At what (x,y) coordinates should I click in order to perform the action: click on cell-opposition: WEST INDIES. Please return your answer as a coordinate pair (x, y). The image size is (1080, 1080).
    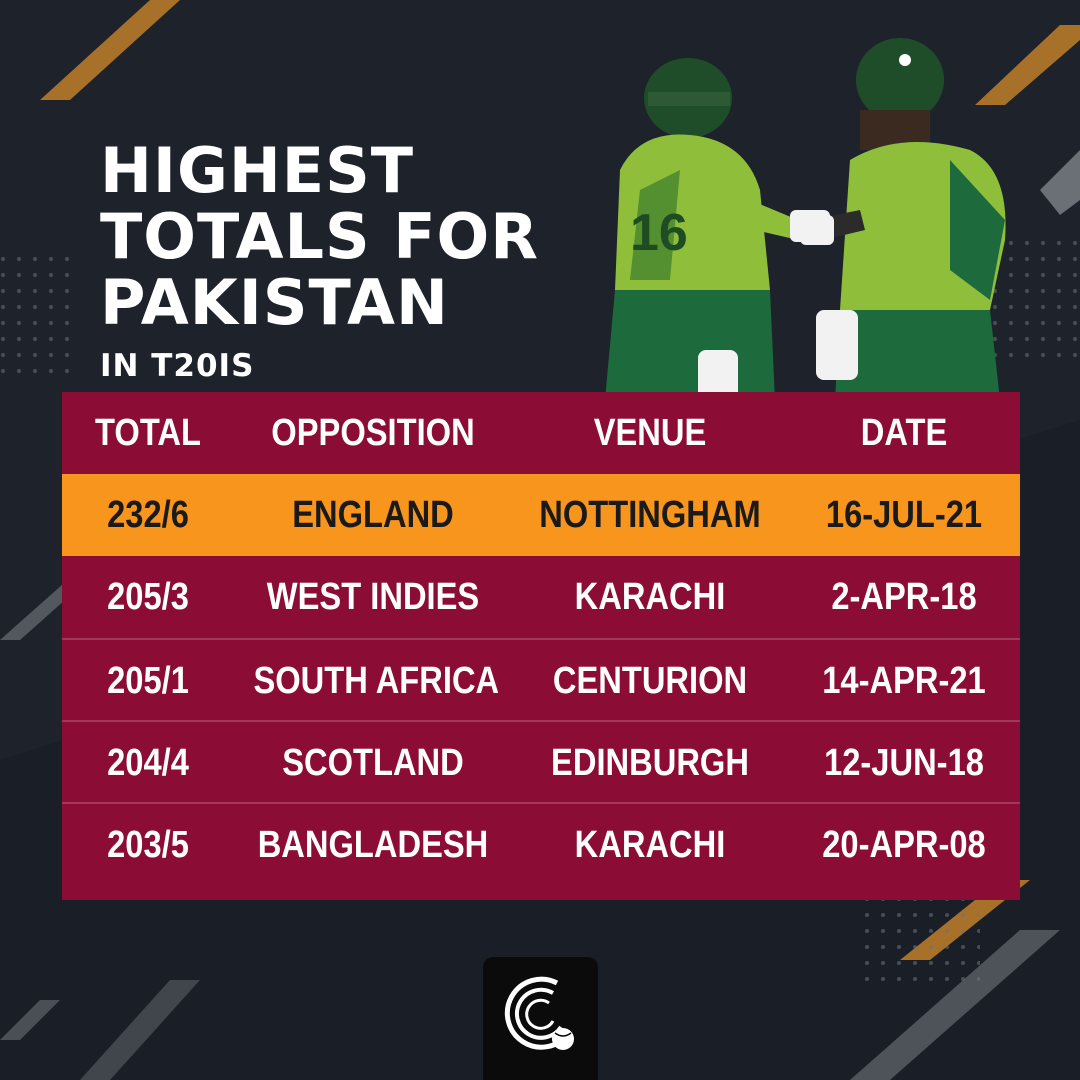
    Looking at the image, I should click on (373, 596).